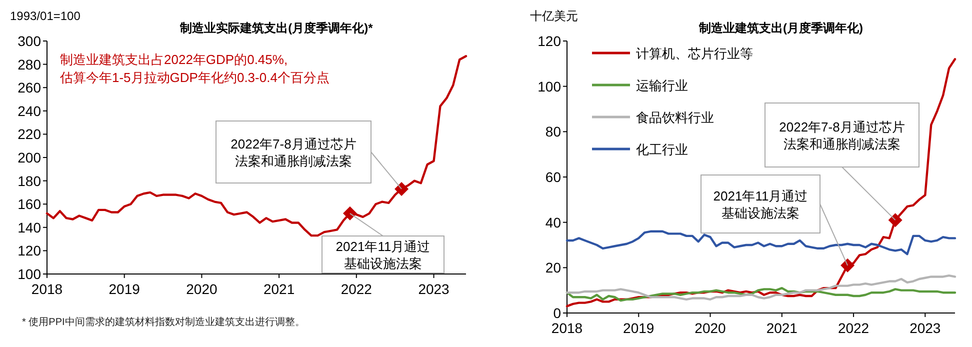 Image resolution: width=972 pixels, height=347 pixels. I want to click on y-tick-label: 0, so click(557, 313).